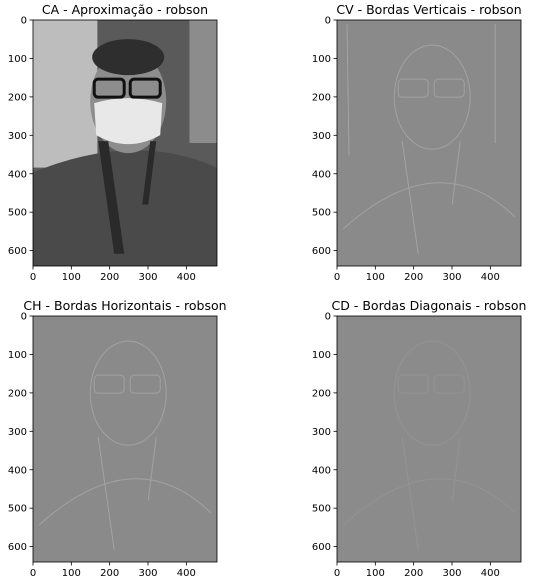 The height and width of the screenshot is (581, 538). What do you see at coordinates (429, 138) in the screenshot?
I see `edge-sketch-cv` at bounding box center [429, 138].